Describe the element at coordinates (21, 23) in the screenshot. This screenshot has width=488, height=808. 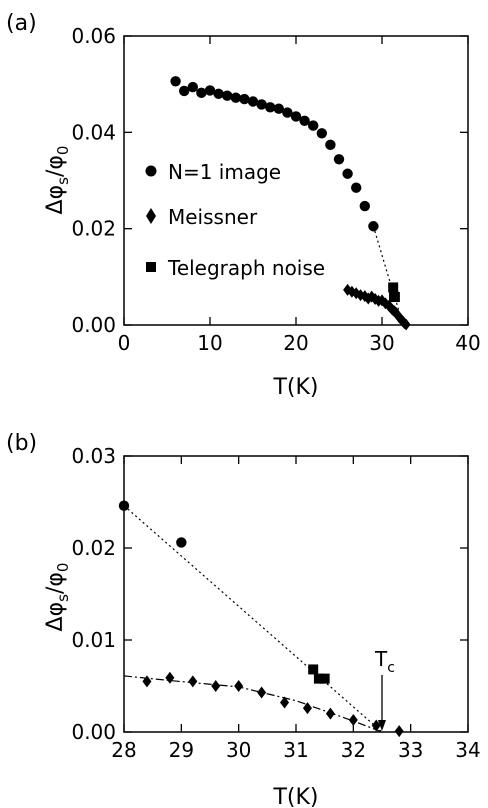
I see `panel-a-label: (a)` at that location.